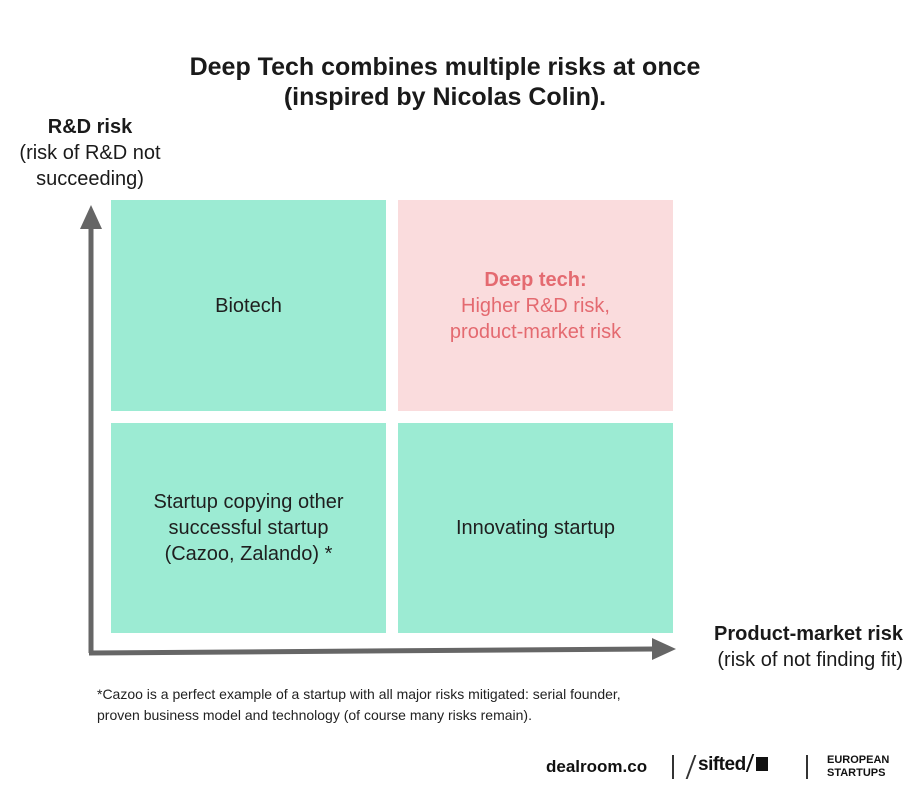  Describe the element at coordinates (90, 127) in the screenshot. I see `y-axis-title: R&D risk` at that location.